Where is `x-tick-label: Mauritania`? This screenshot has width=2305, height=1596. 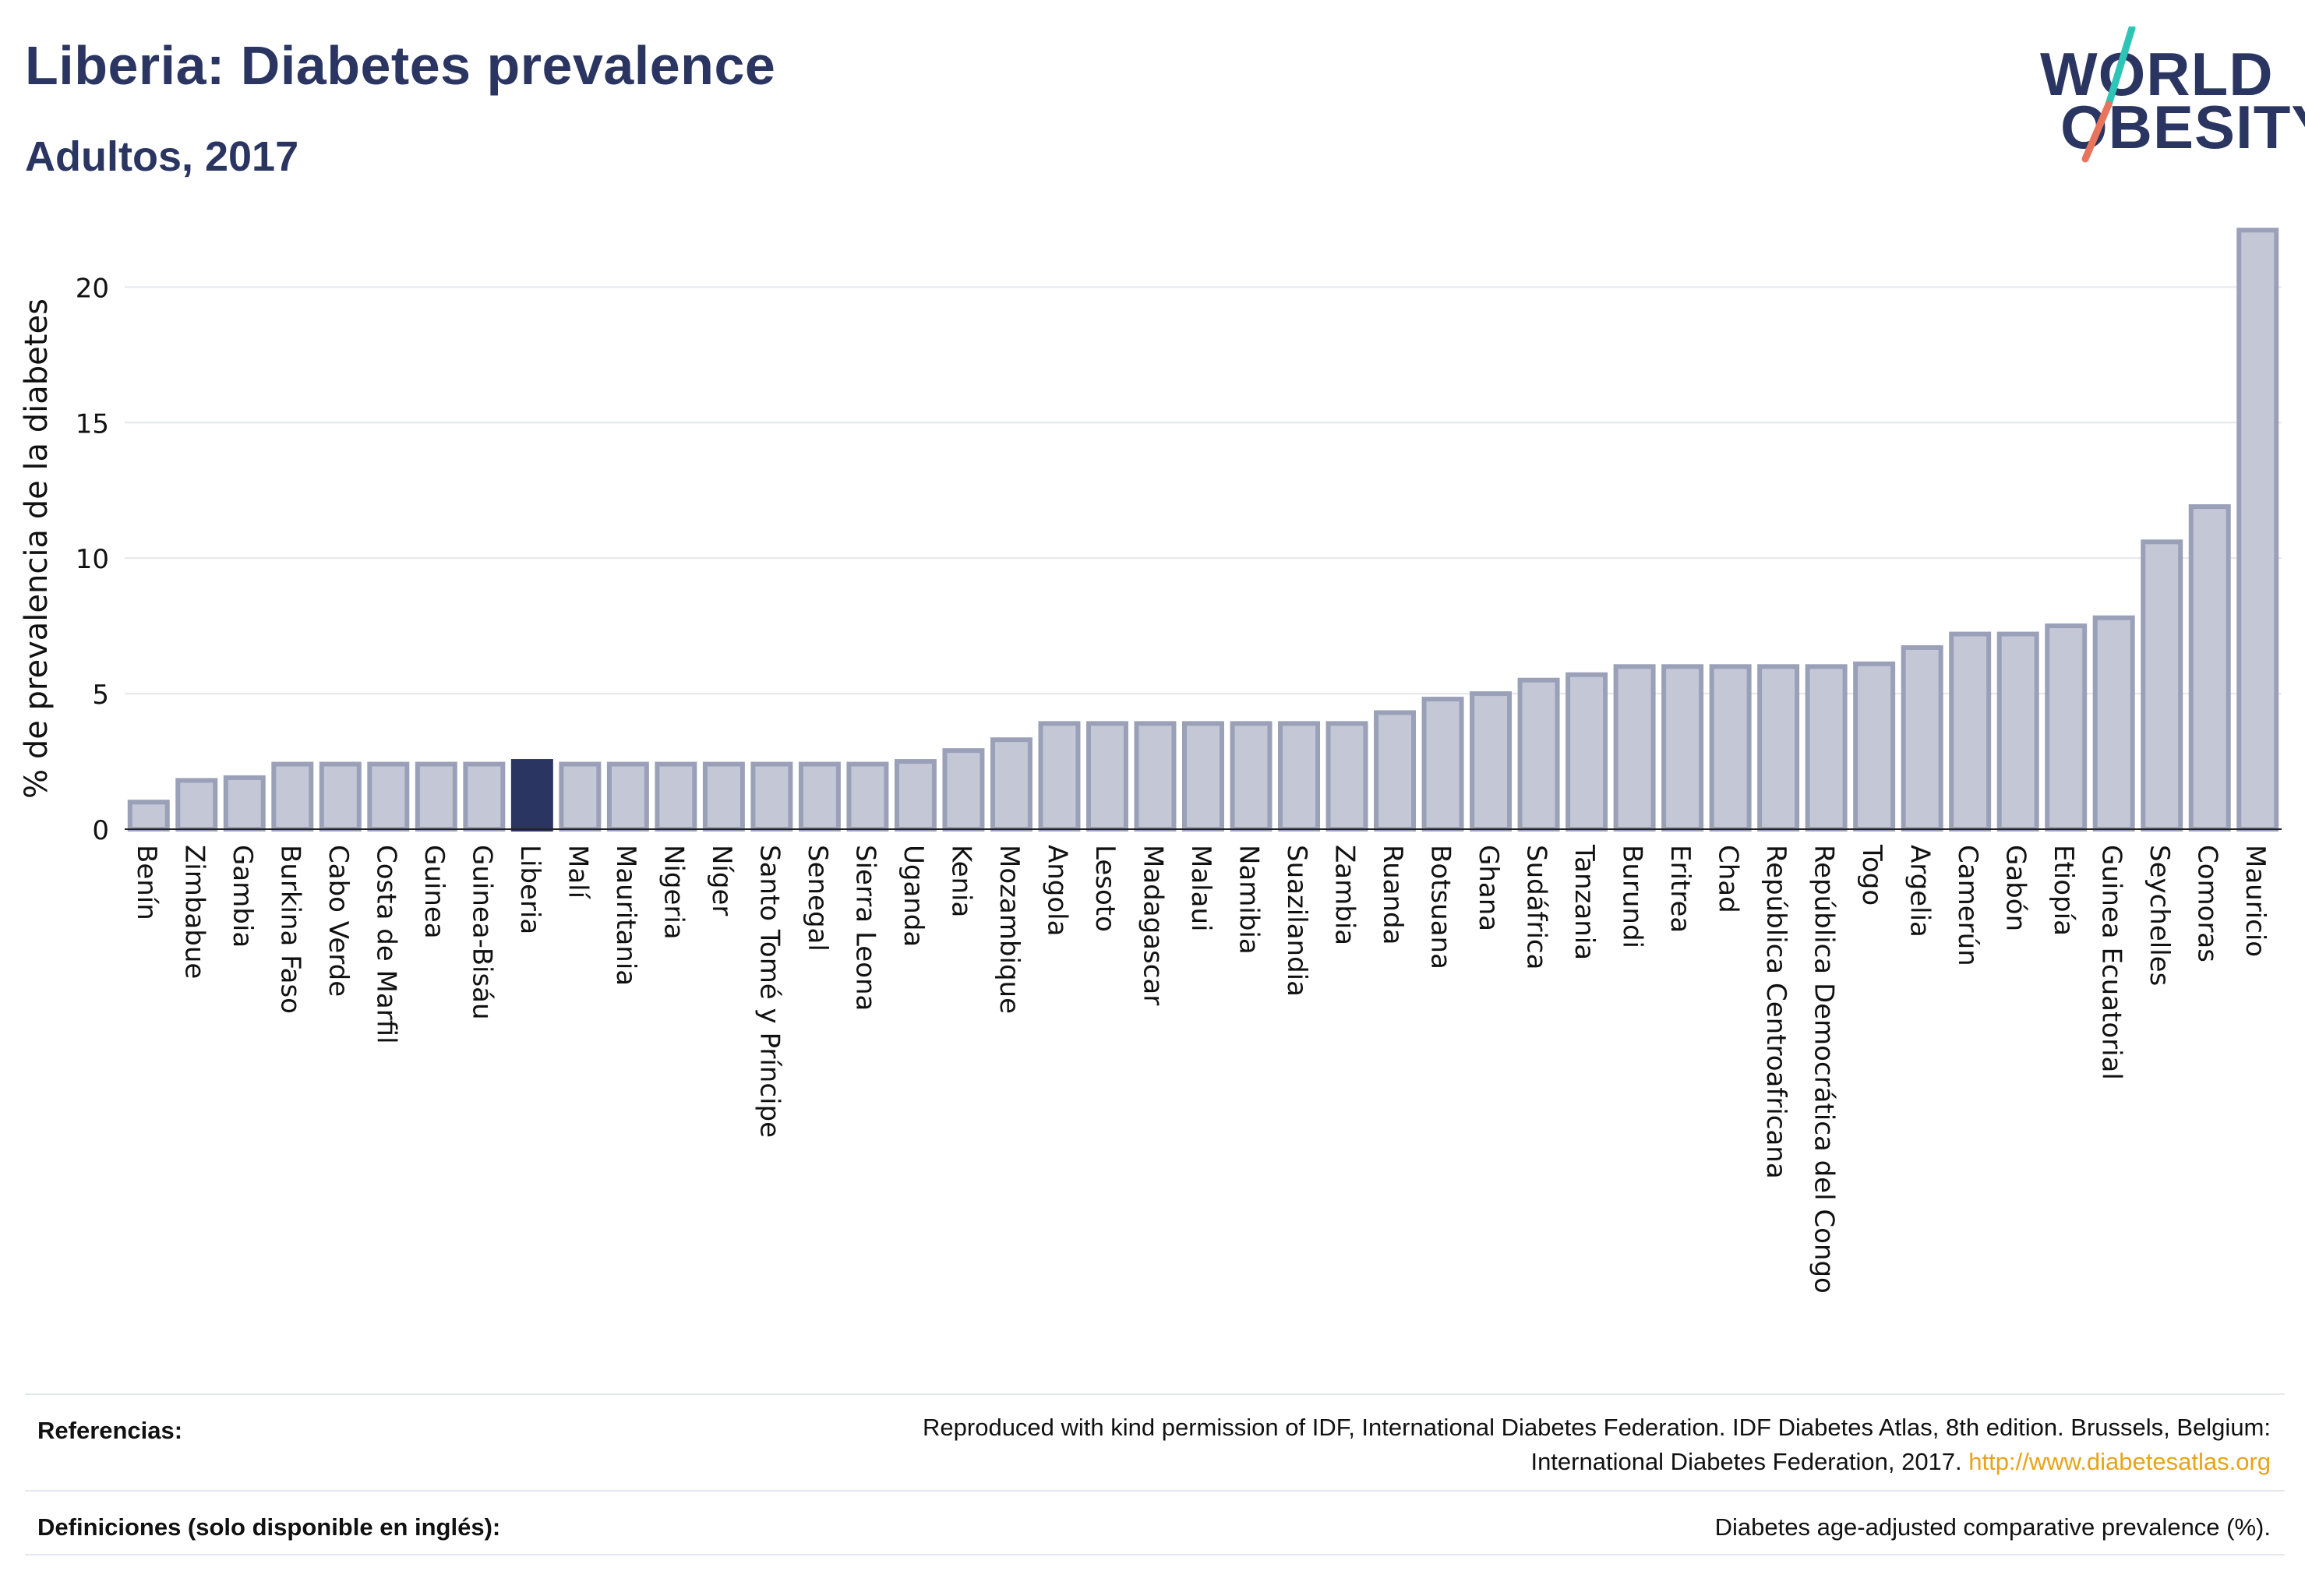
x-tick-label: Mauritania is located at coordinates (625, 915).